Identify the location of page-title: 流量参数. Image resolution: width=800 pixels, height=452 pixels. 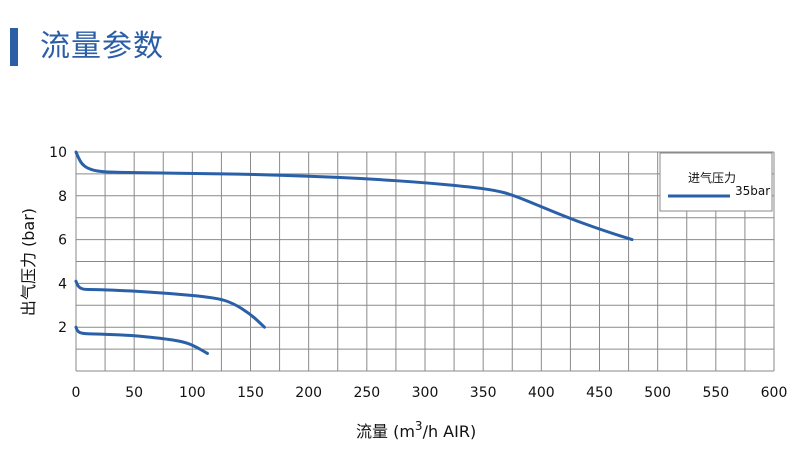
(102, 46).